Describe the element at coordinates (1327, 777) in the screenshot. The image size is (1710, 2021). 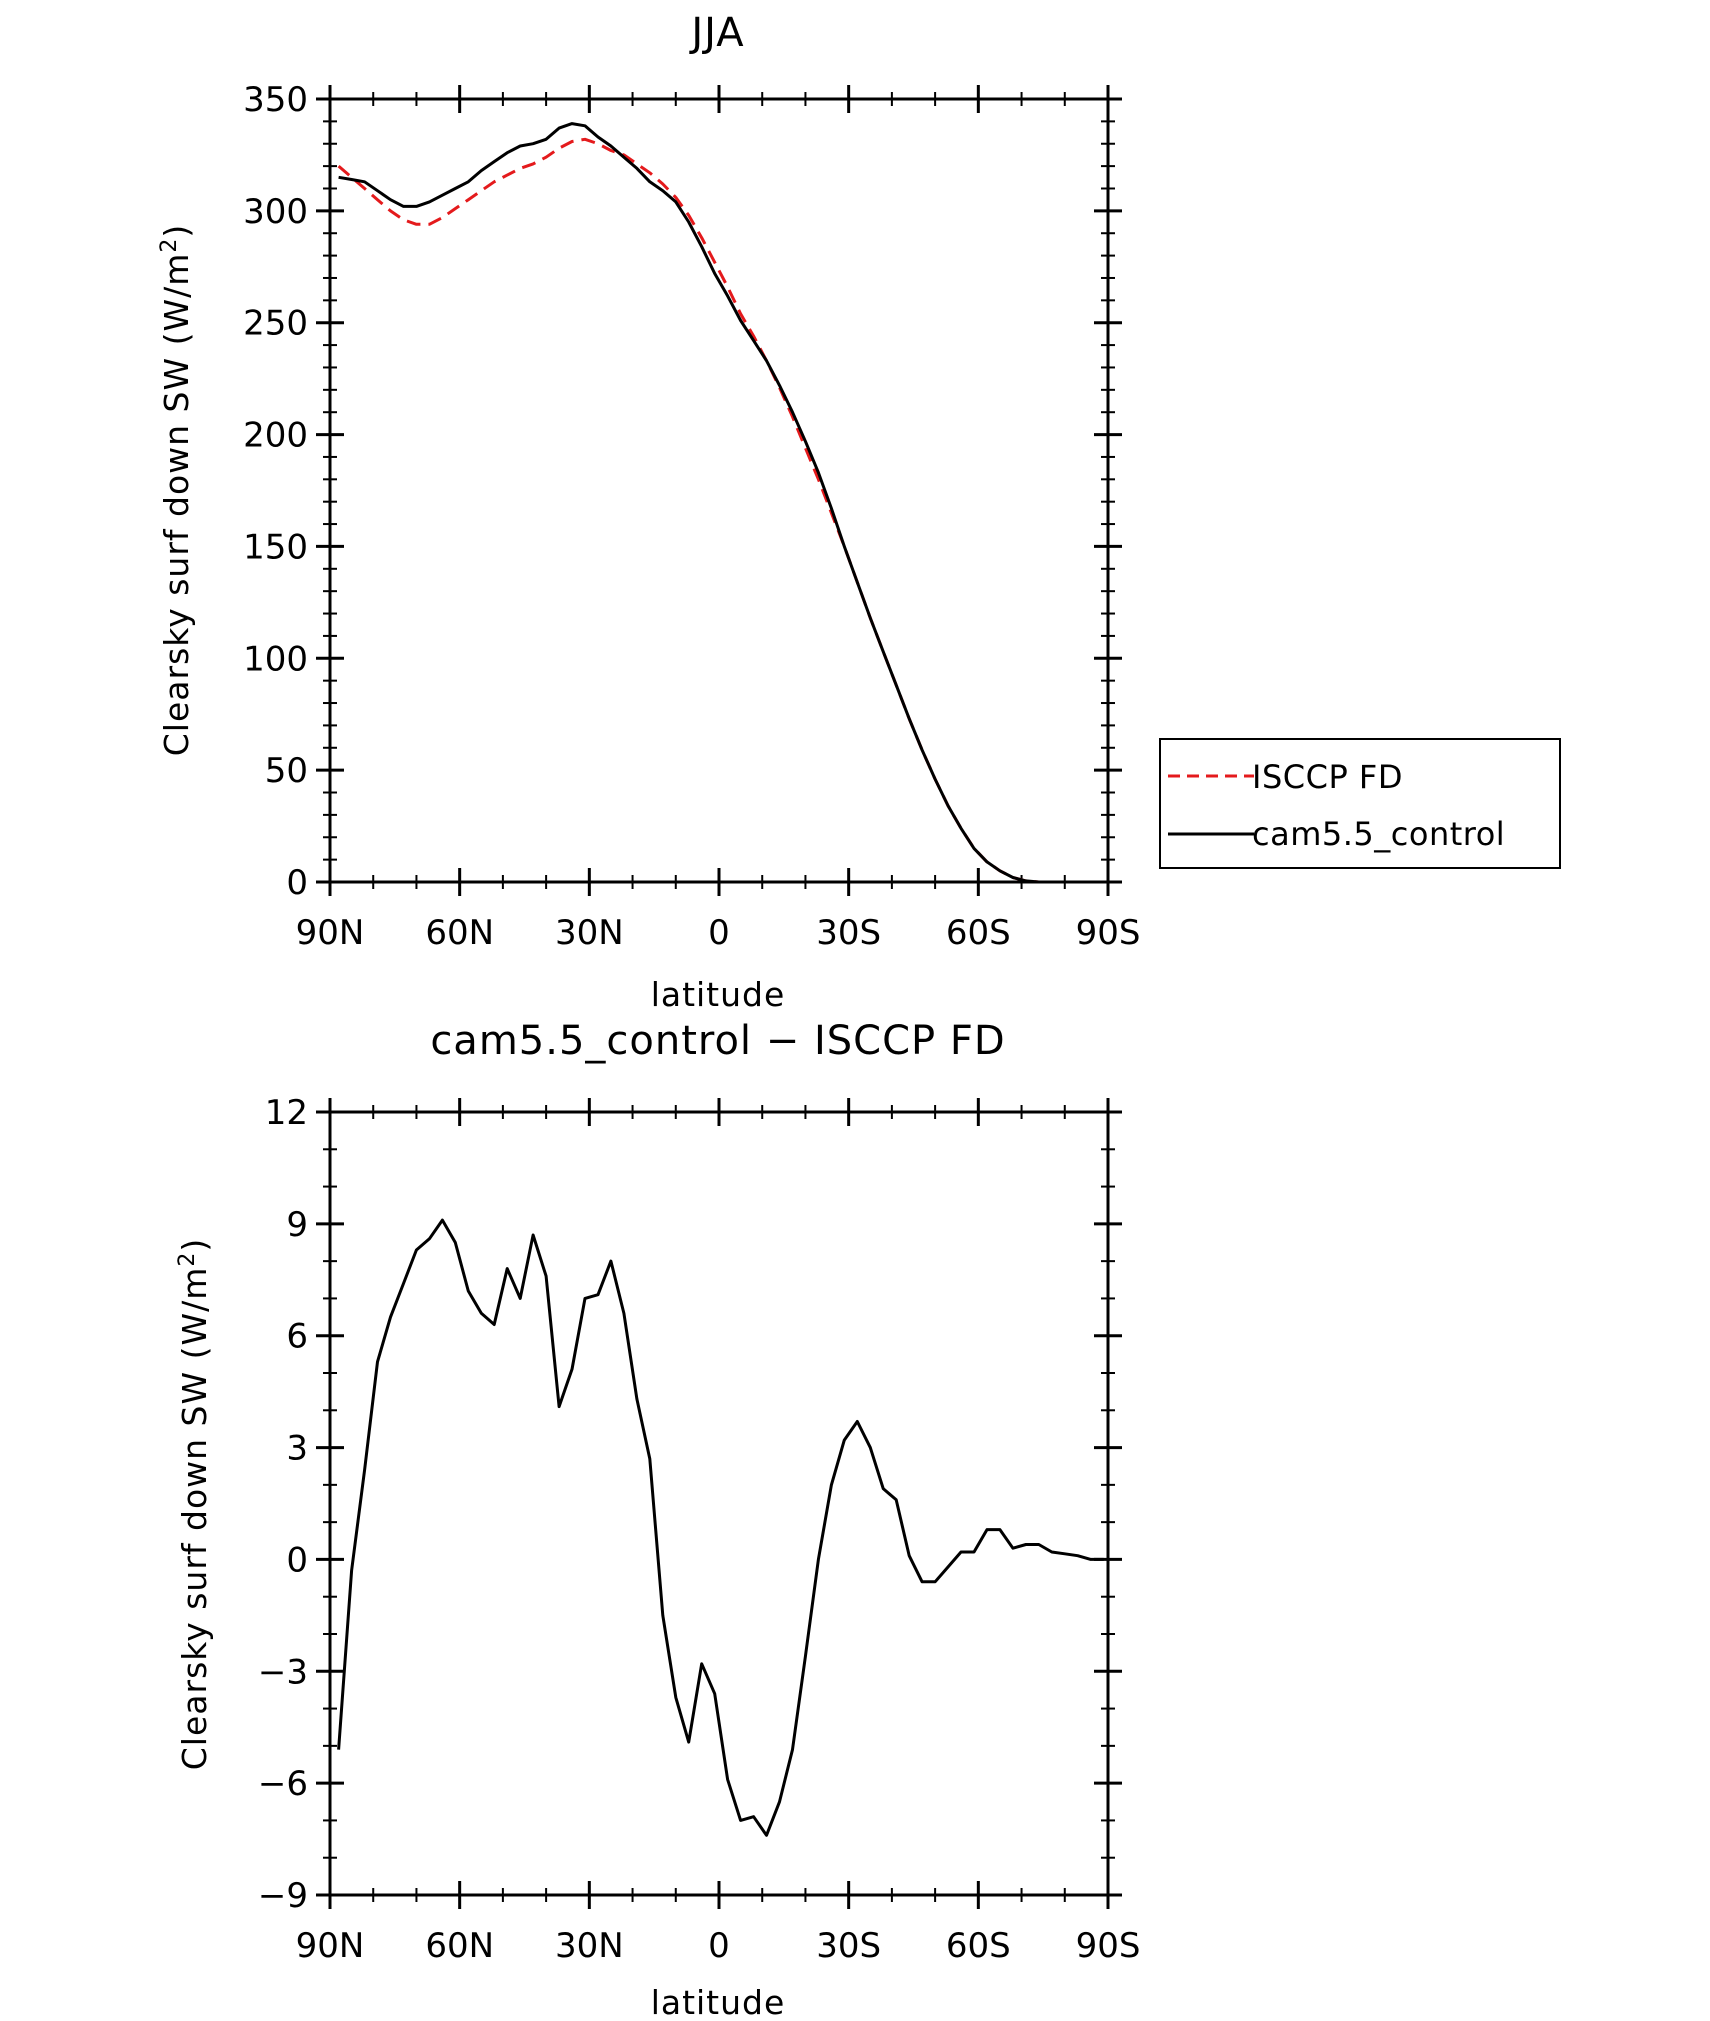
I see `legend-label-isccp: ISCCP FD` at that location.